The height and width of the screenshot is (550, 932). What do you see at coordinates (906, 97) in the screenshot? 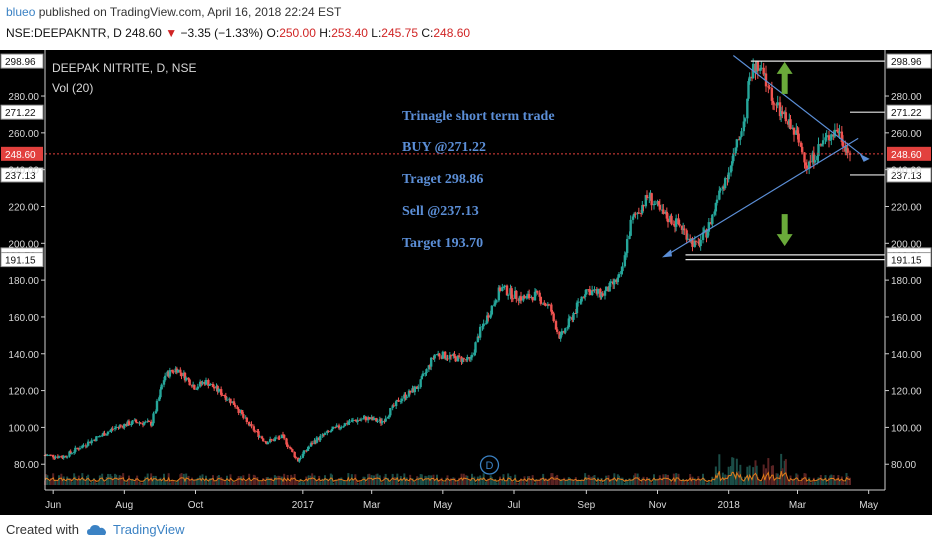
I see `y-tick-label: 280.00` at bounding box center [906, 97].